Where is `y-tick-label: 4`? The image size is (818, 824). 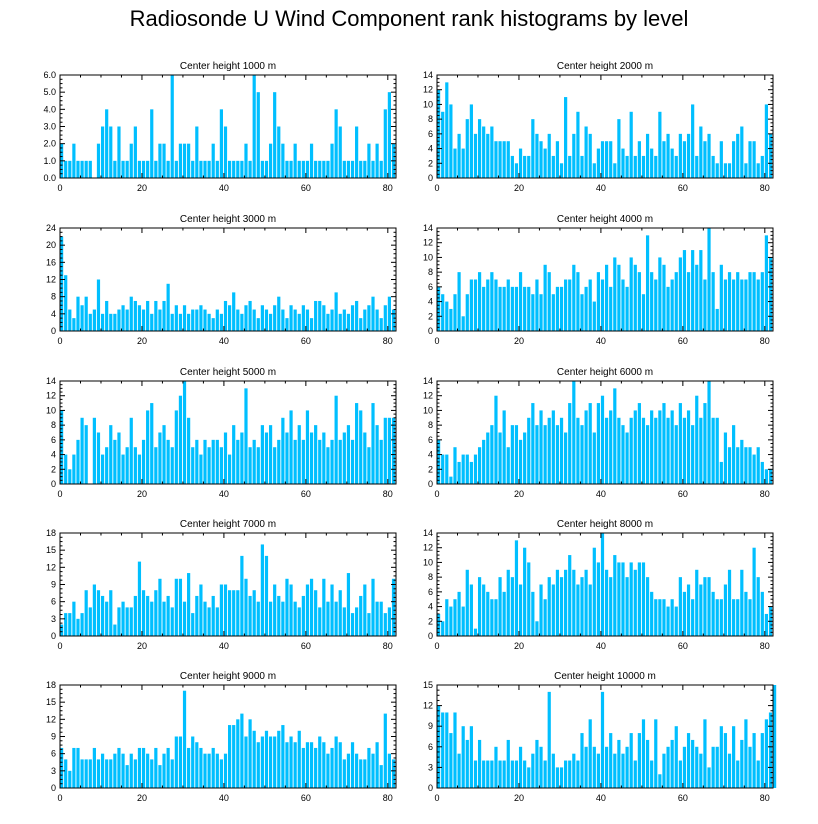
y-tick-label: 4 is located at coordinates (53, 314).